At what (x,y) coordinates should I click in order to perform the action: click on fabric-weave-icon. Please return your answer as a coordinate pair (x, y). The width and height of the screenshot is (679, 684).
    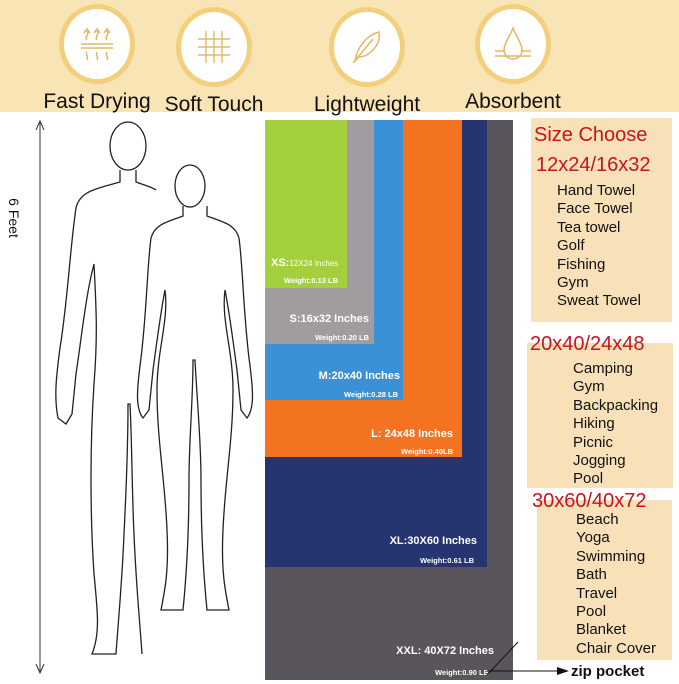
    Looking at the image, I should click on (214, 47).